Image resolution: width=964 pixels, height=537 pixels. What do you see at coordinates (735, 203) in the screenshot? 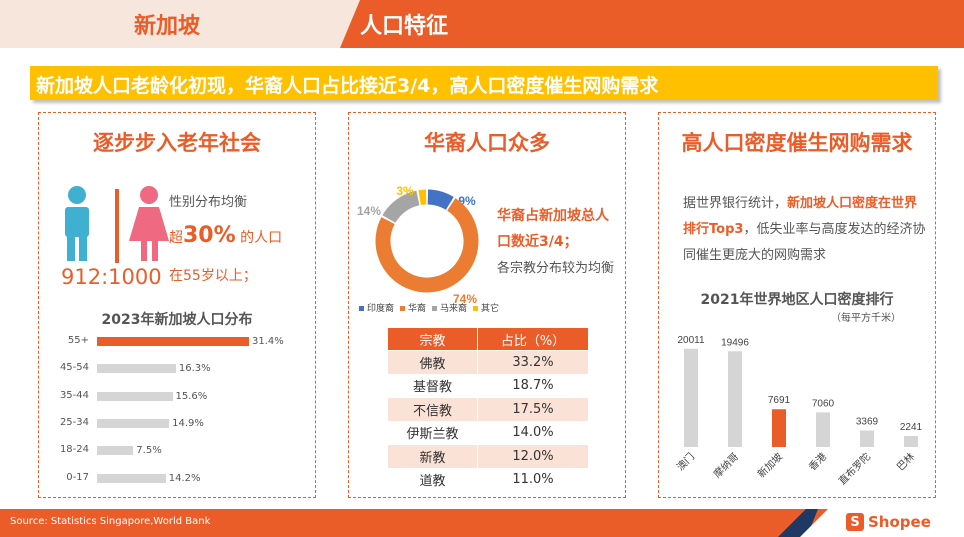
I see `density-text-a: 据世界银行统计，` at bounding box center [735, 203].